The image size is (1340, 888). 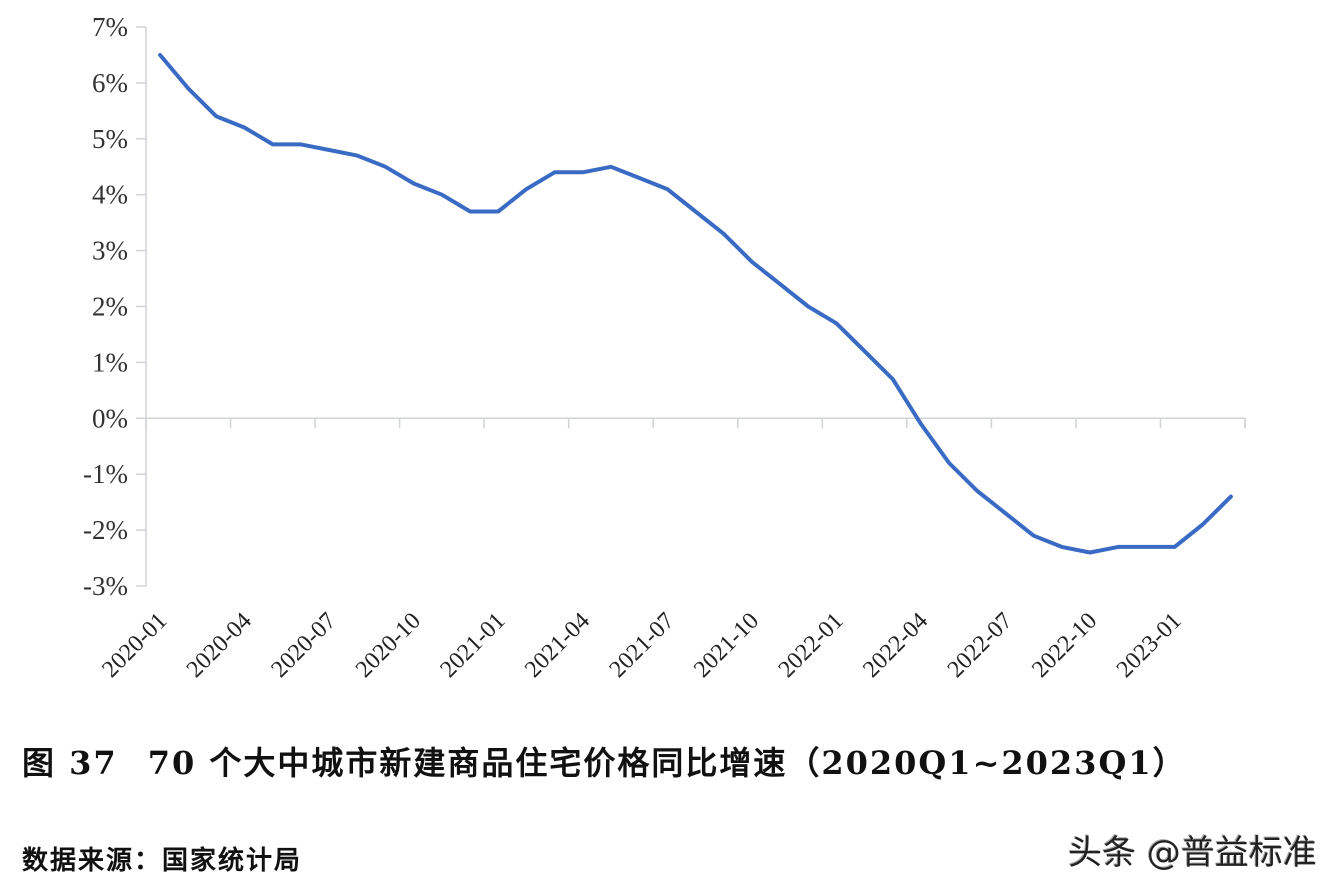 What do you see at coordinates (980, 645) in the screenshot?
I see `x-tick-label: 2022-07` at bounding box center [980, 645].